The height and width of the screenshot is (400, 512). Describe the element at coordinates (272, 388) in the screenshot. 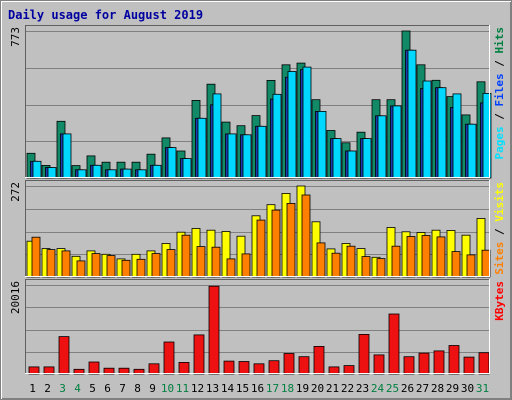

I see `x-tick-label-day-17: 17` at that location.